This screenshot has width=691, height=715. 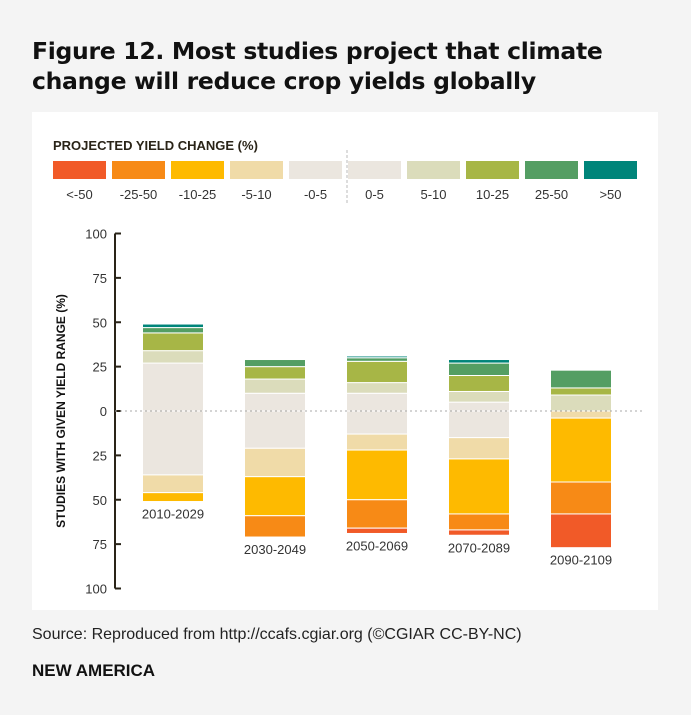 I want to click on legend-label: >50, so click(x=610, y=194).